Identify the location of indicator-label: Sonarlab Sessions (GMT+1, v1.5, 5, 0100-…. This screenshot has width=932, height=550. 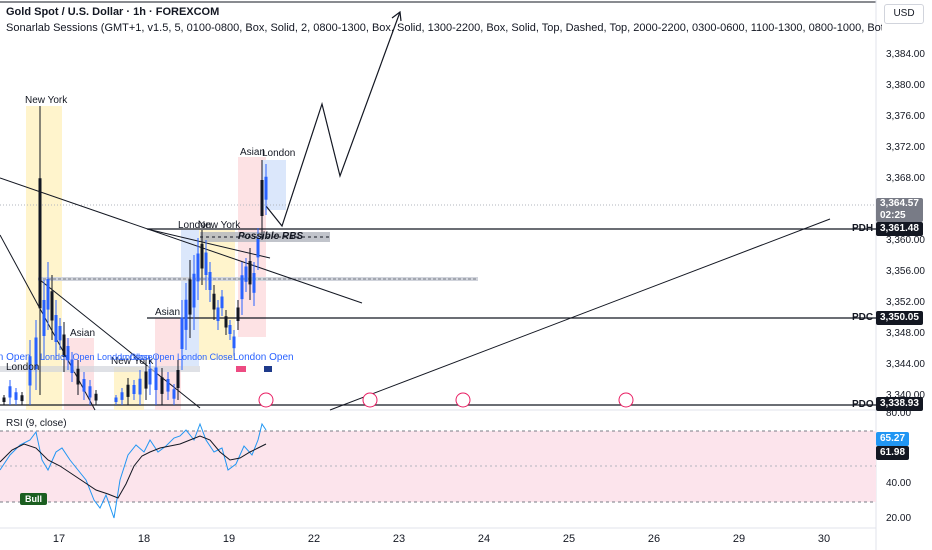
(444, 28).